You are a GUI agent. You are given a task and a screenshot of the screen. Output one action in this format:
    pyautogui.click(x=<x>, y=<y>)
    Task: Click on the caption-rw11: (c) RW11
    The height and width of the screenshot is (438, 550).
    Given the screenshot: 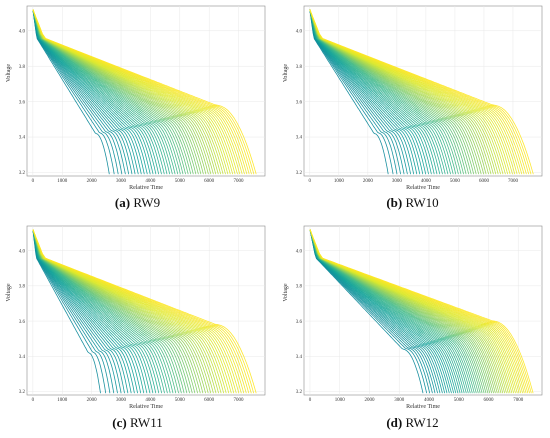 What is the action you would take?
    pyautogui.click(x=137, y=423)
    